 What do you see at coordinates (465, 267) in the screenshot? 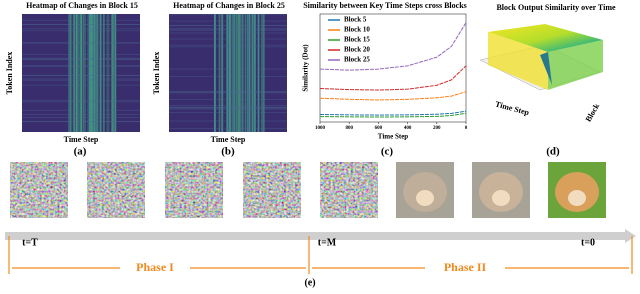
I see `phase-label: Phase II` at bounding box center [465, 267].